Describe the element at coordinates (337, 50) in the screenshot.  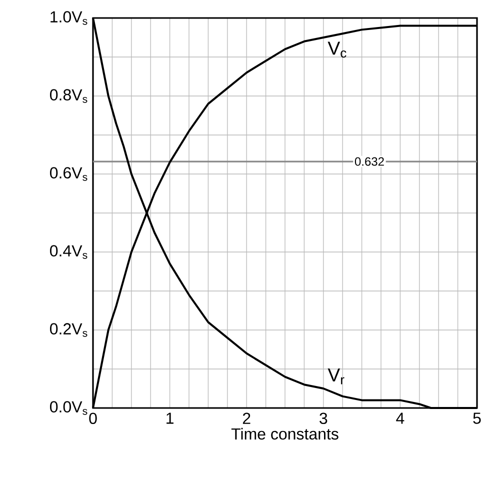
I see `series-label: V$_{c}$` at that location.